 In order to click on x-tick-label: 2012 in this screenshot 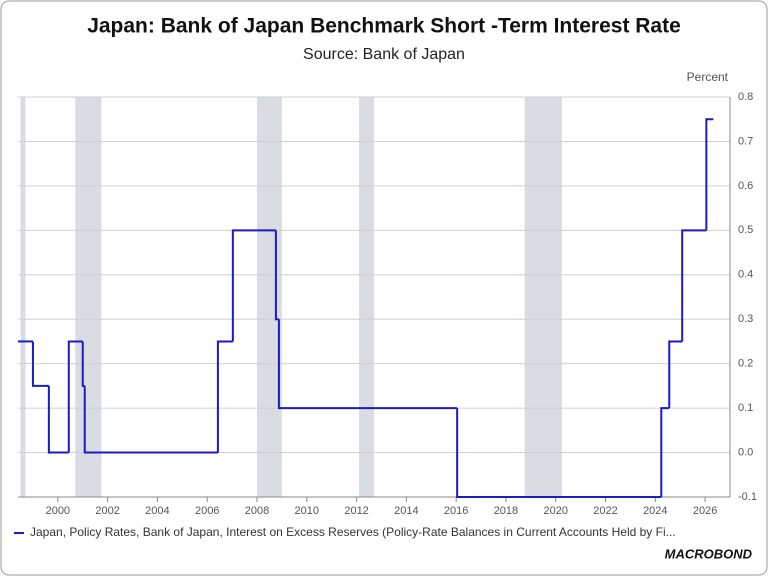, I will do `click(356, 511)`.